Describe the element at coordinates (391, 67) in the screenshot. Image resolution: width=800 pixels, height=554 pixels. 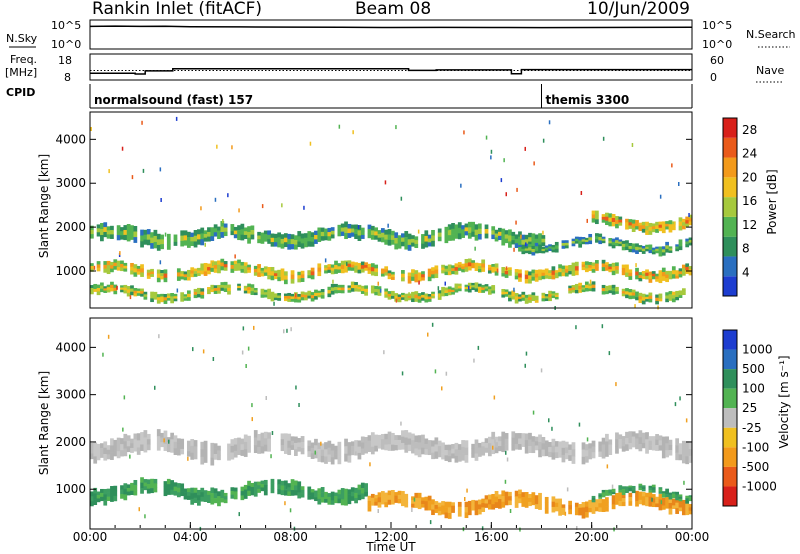
I see `freq-frame` at that location.